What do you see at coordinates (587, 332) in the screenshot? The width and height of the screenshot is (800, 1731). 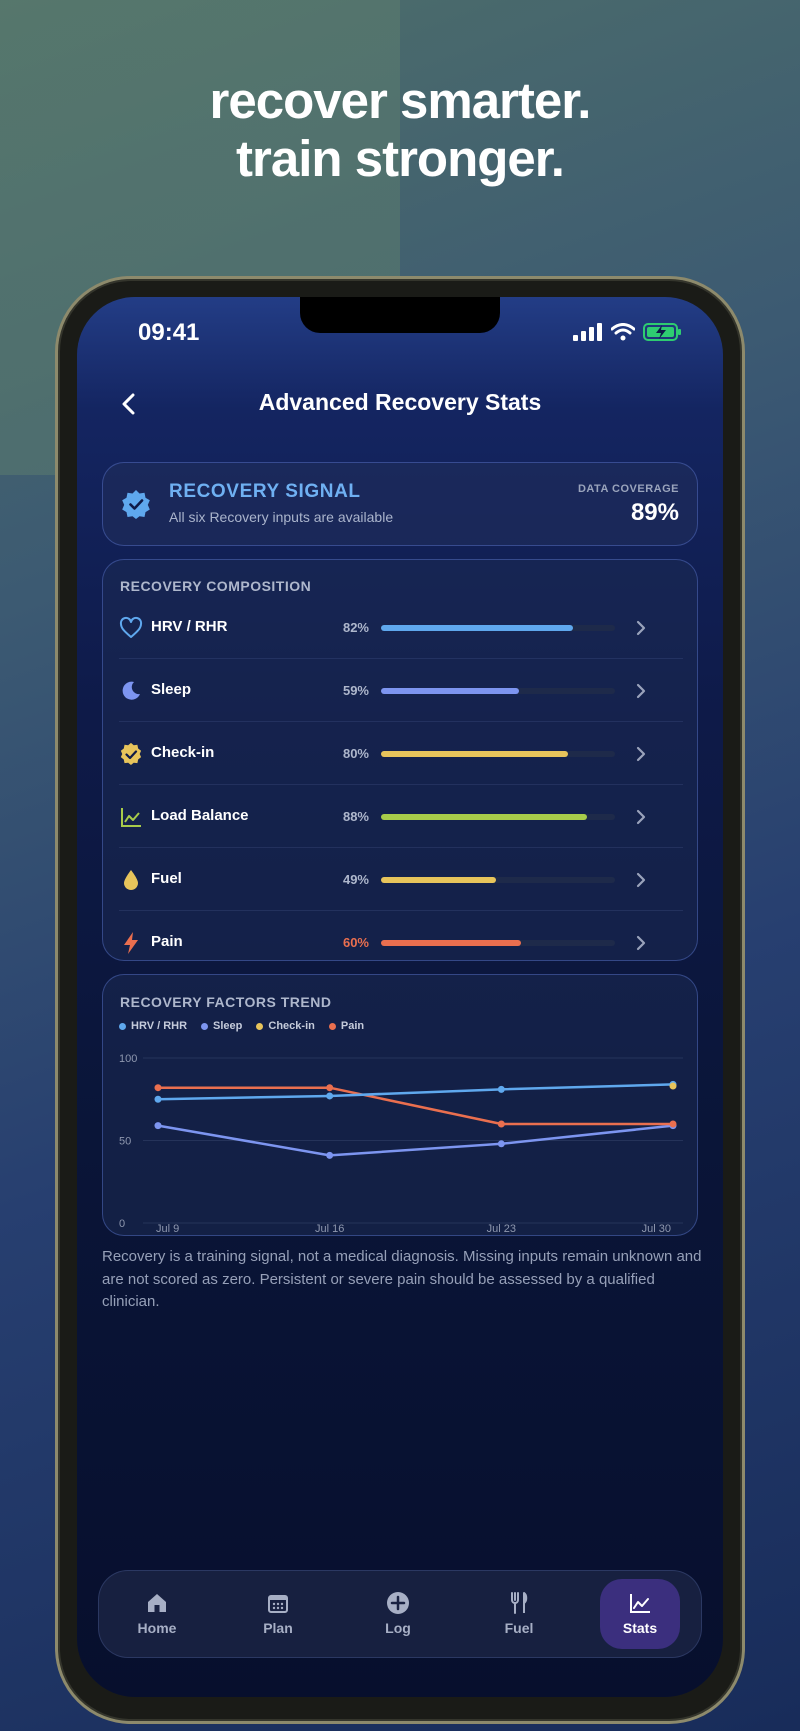 I see `signal-icon` at bounding box center [587, 332].